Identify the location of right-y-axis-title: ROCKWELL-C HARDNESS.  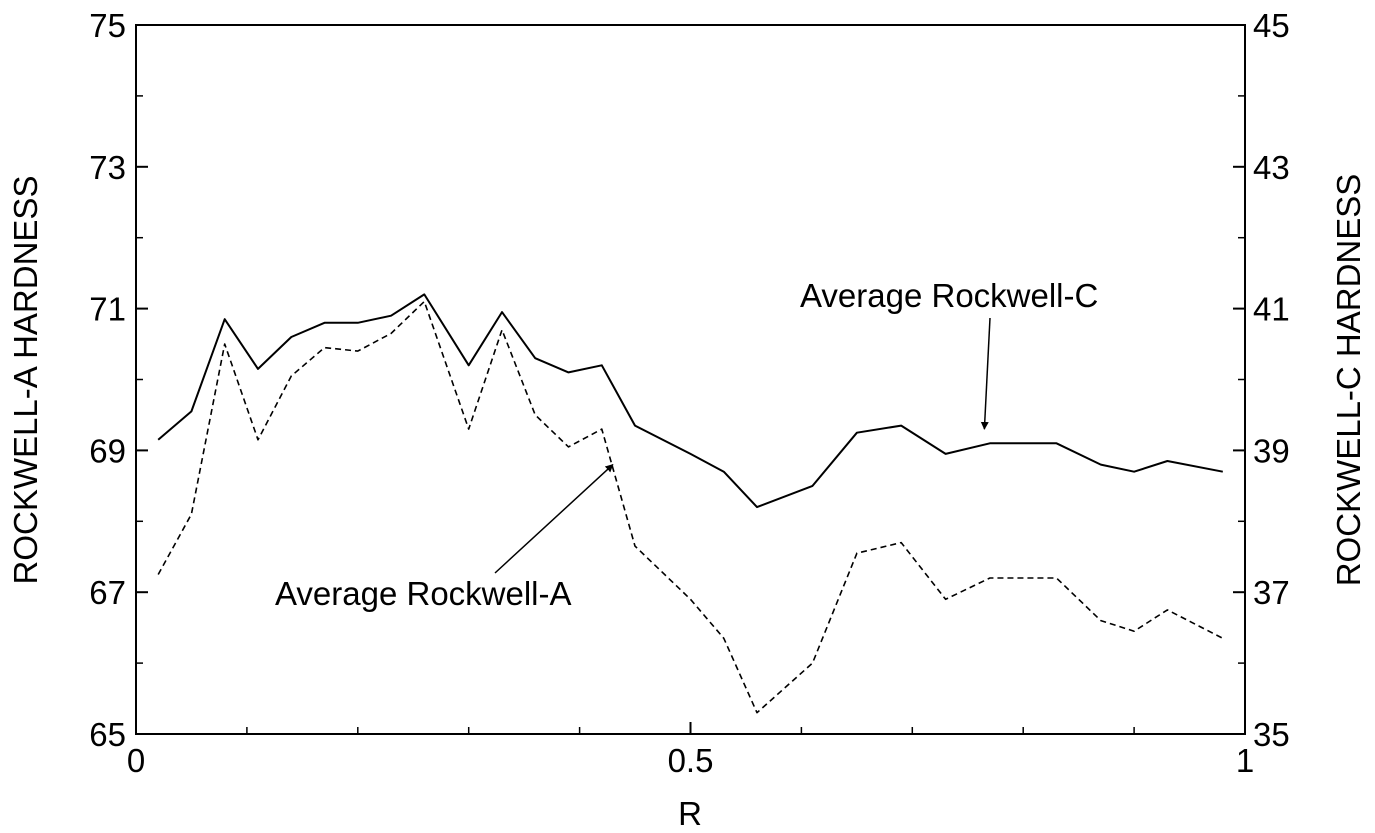
(1348, 380).